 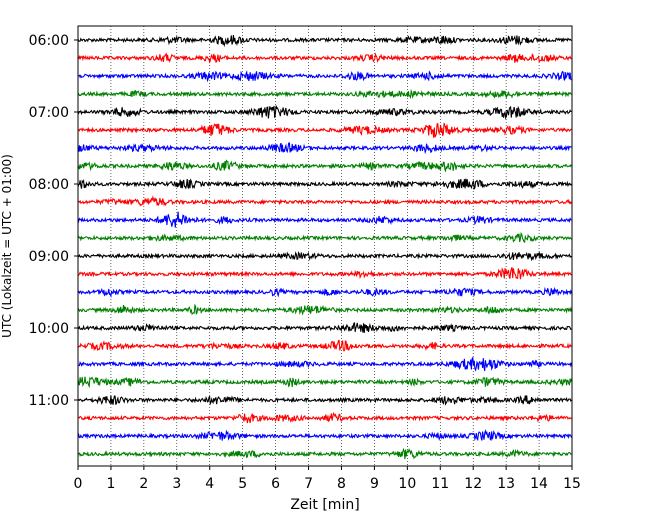 What do you see at coordinates (110, 484) in the screenshot?
I see `x-tick-label: 1` at bounding box center [110, 484].